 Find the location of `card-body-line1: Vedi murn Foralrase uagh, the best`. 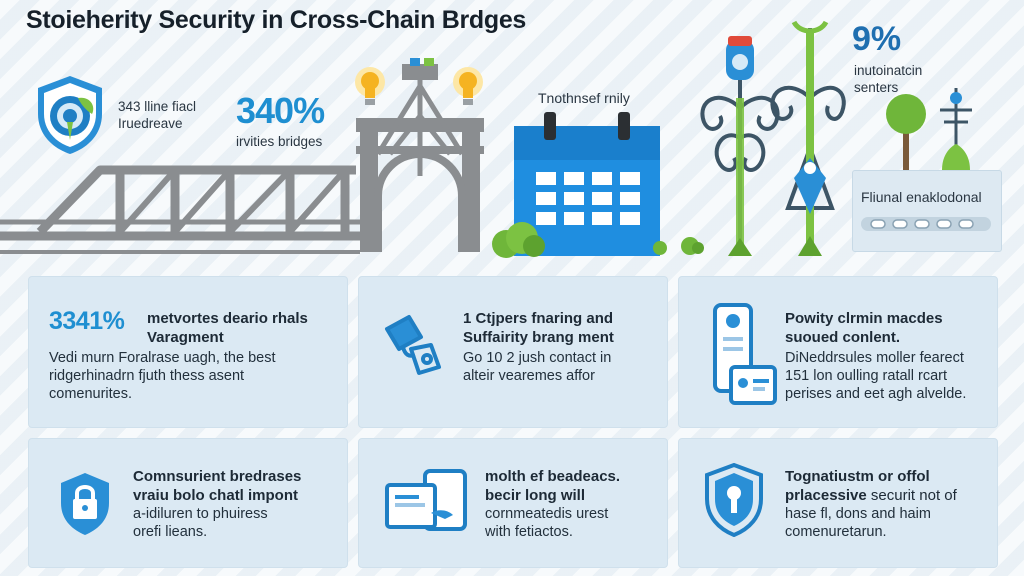

card-body-line1: Vedi murn Foralrase uagh, the best is located at coordinates (162, 358).